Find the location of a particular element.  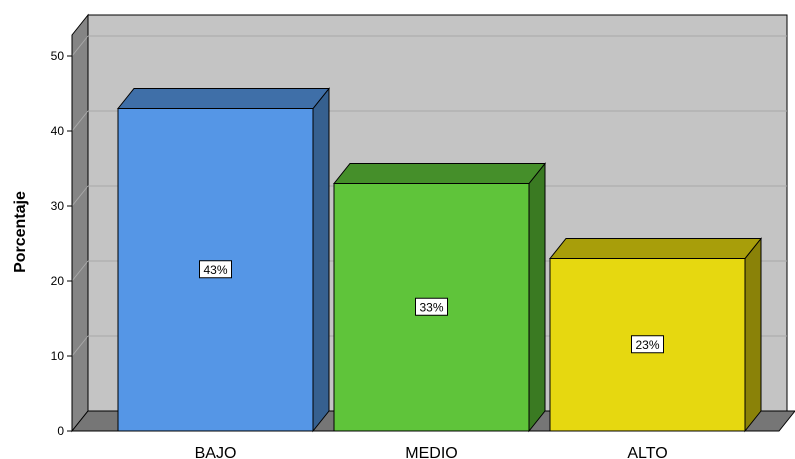

data-label: 23% is located at coordinates (647, 344).